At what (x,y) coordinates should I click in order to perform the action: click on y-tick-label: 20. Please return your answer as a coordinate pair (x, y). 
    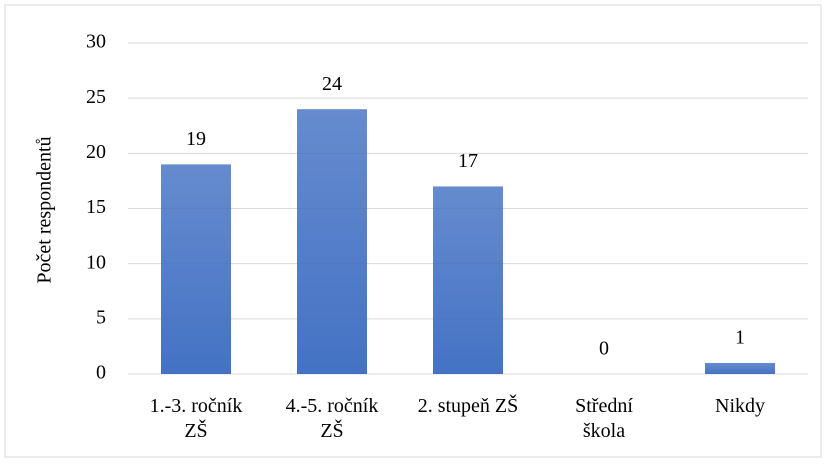
    Looking at the image, I should click on (96, 152).